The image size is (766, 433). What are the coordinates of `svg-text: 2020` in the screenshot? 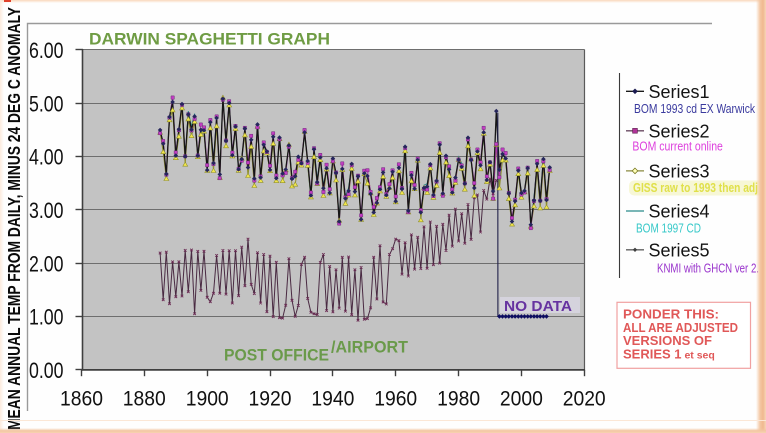 It's located at (584, 399).